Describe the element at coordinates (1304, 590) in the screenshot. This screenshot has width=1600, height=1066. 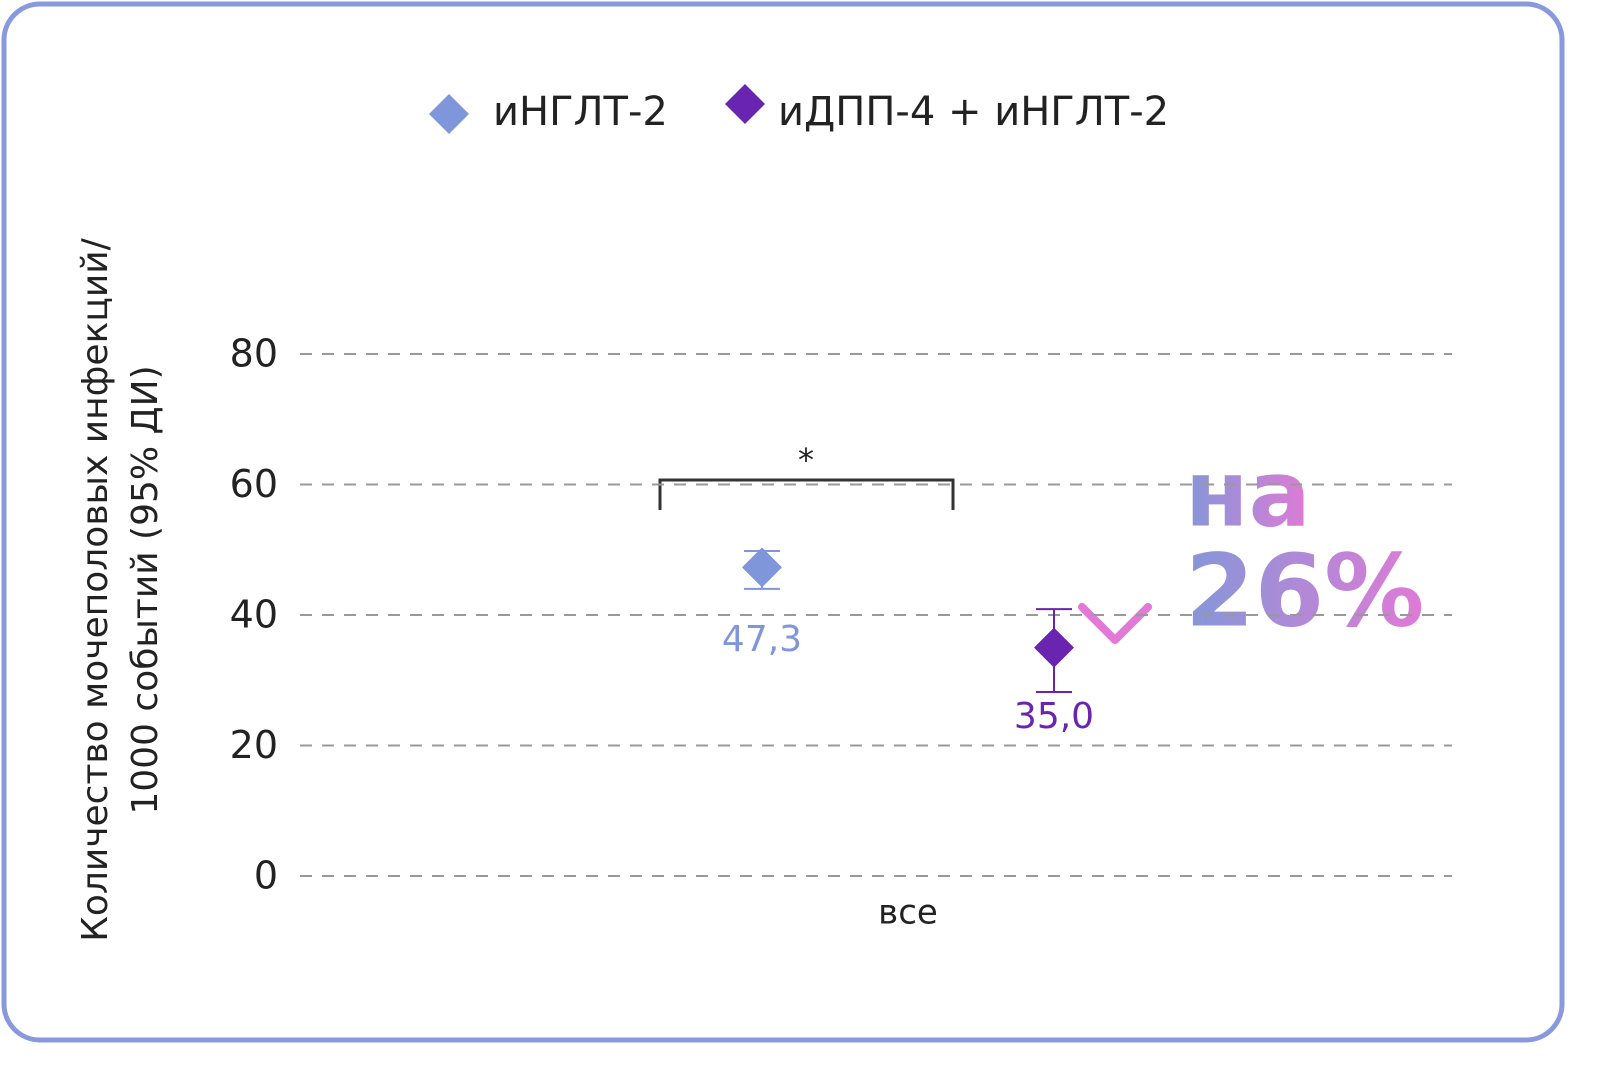
I see `annotation: 26%` at that location.